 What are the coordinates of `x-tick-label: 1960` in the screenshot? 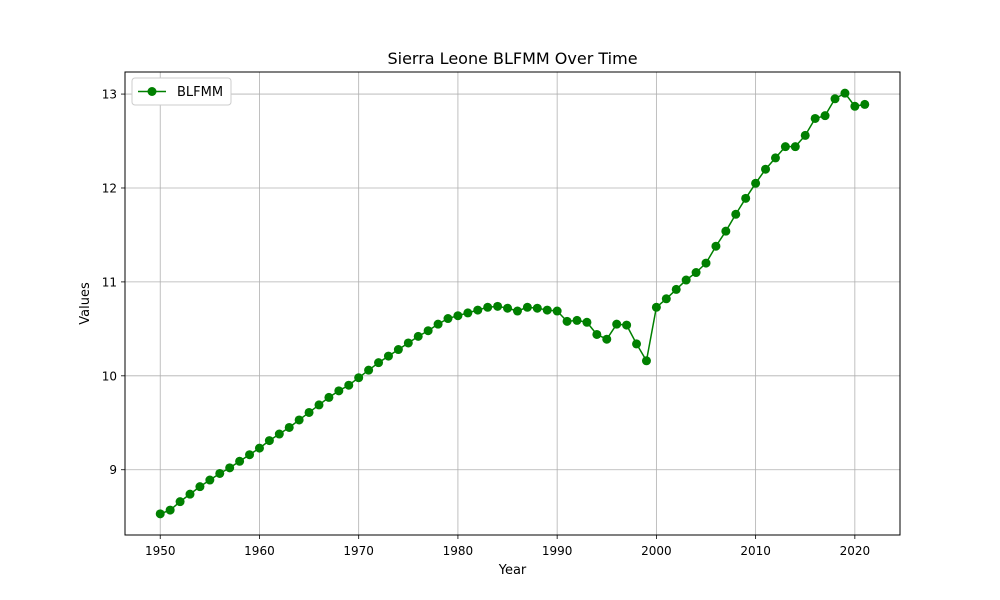 It's located at (259, 551).